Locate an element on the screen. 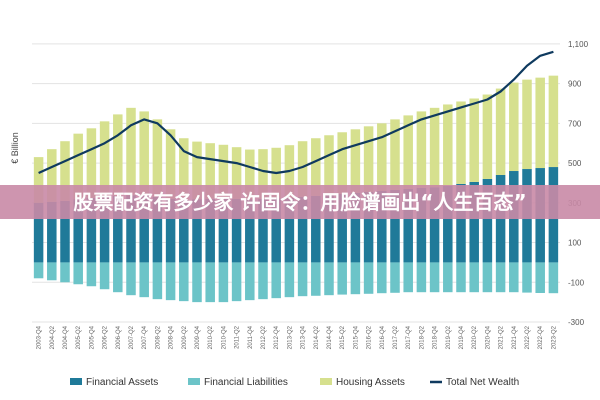  x-tick-label: 2018-Q4 is located at coordinates (436, 337).